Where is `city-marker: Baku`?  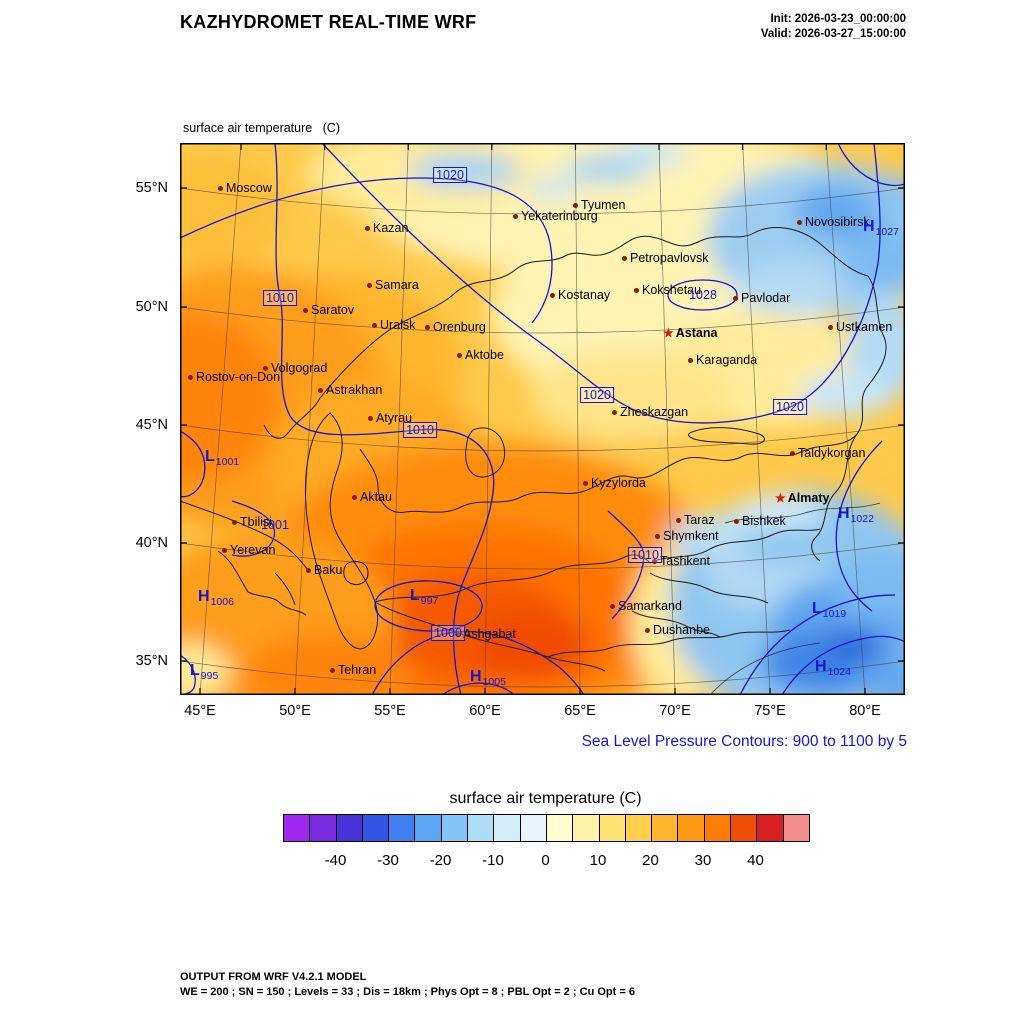 city-marker: Baku is located at coordinates (324, 570).